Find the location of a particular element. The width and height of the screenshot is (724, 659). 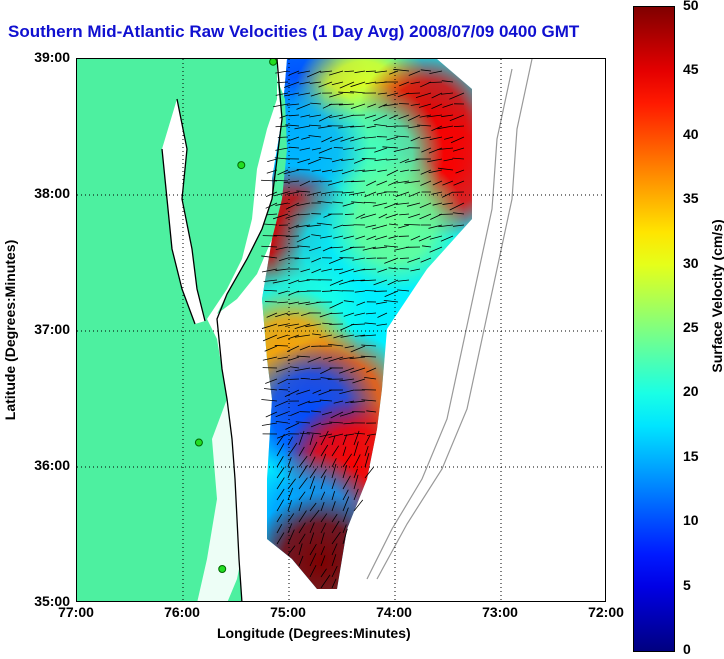

radar-station-marker is located at coordinates (198, 442).